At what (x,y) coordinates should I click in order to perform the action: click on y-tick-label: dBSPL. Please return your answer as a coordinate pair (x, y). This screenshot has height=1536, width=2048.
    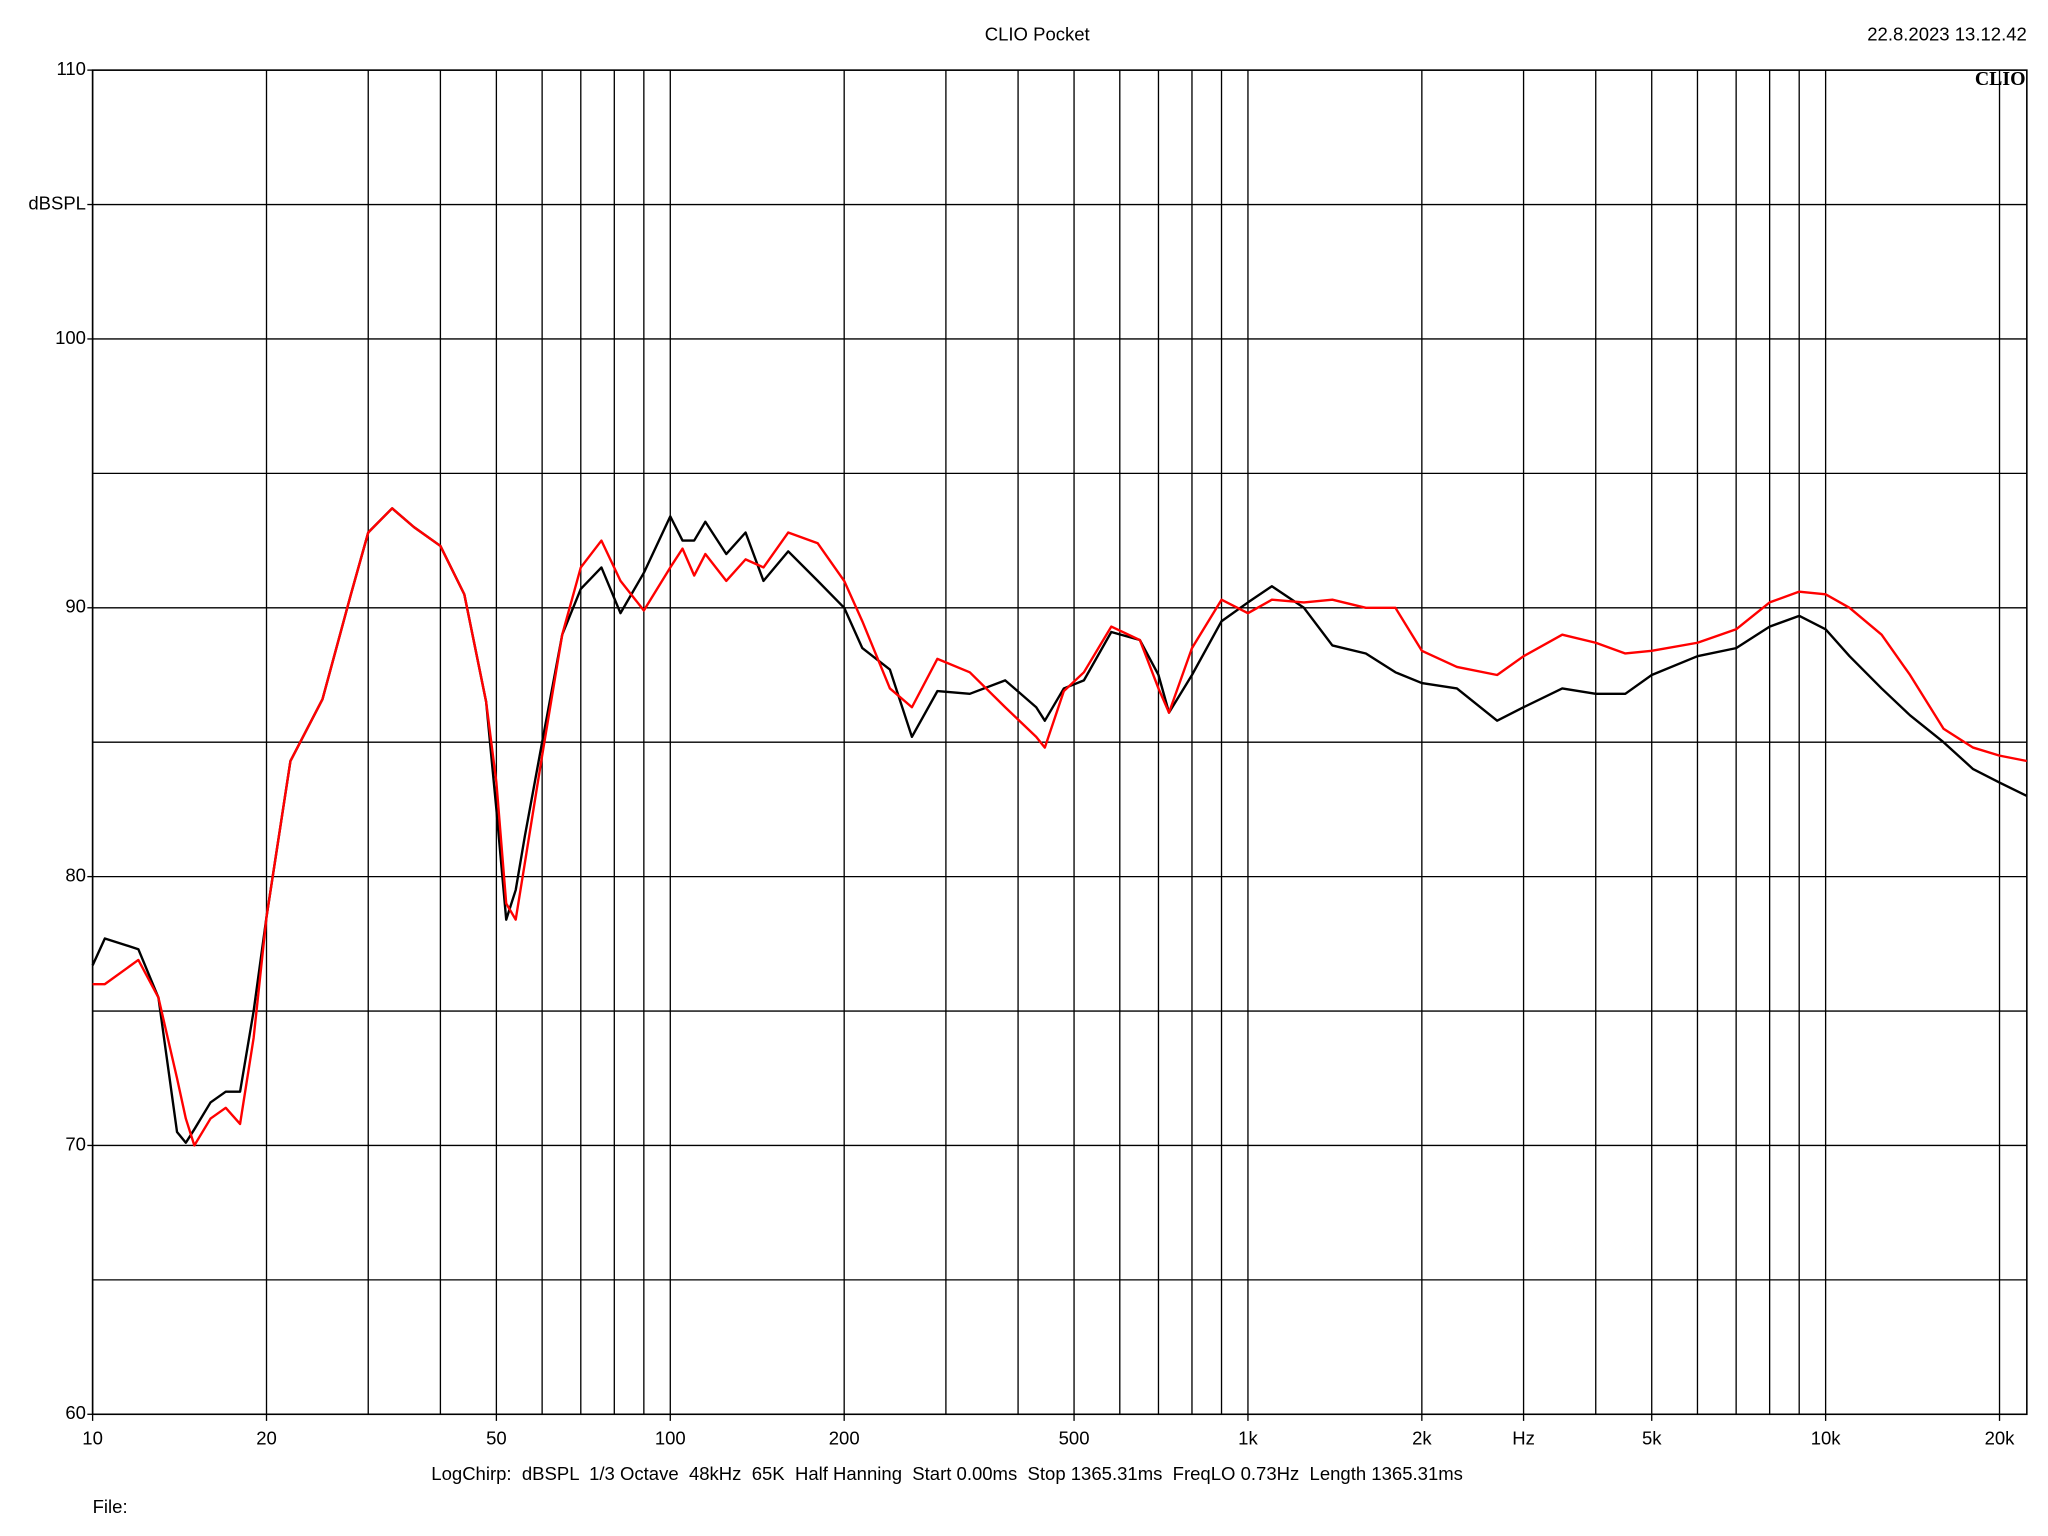
    Looking at the image, I should click on (57, 202).